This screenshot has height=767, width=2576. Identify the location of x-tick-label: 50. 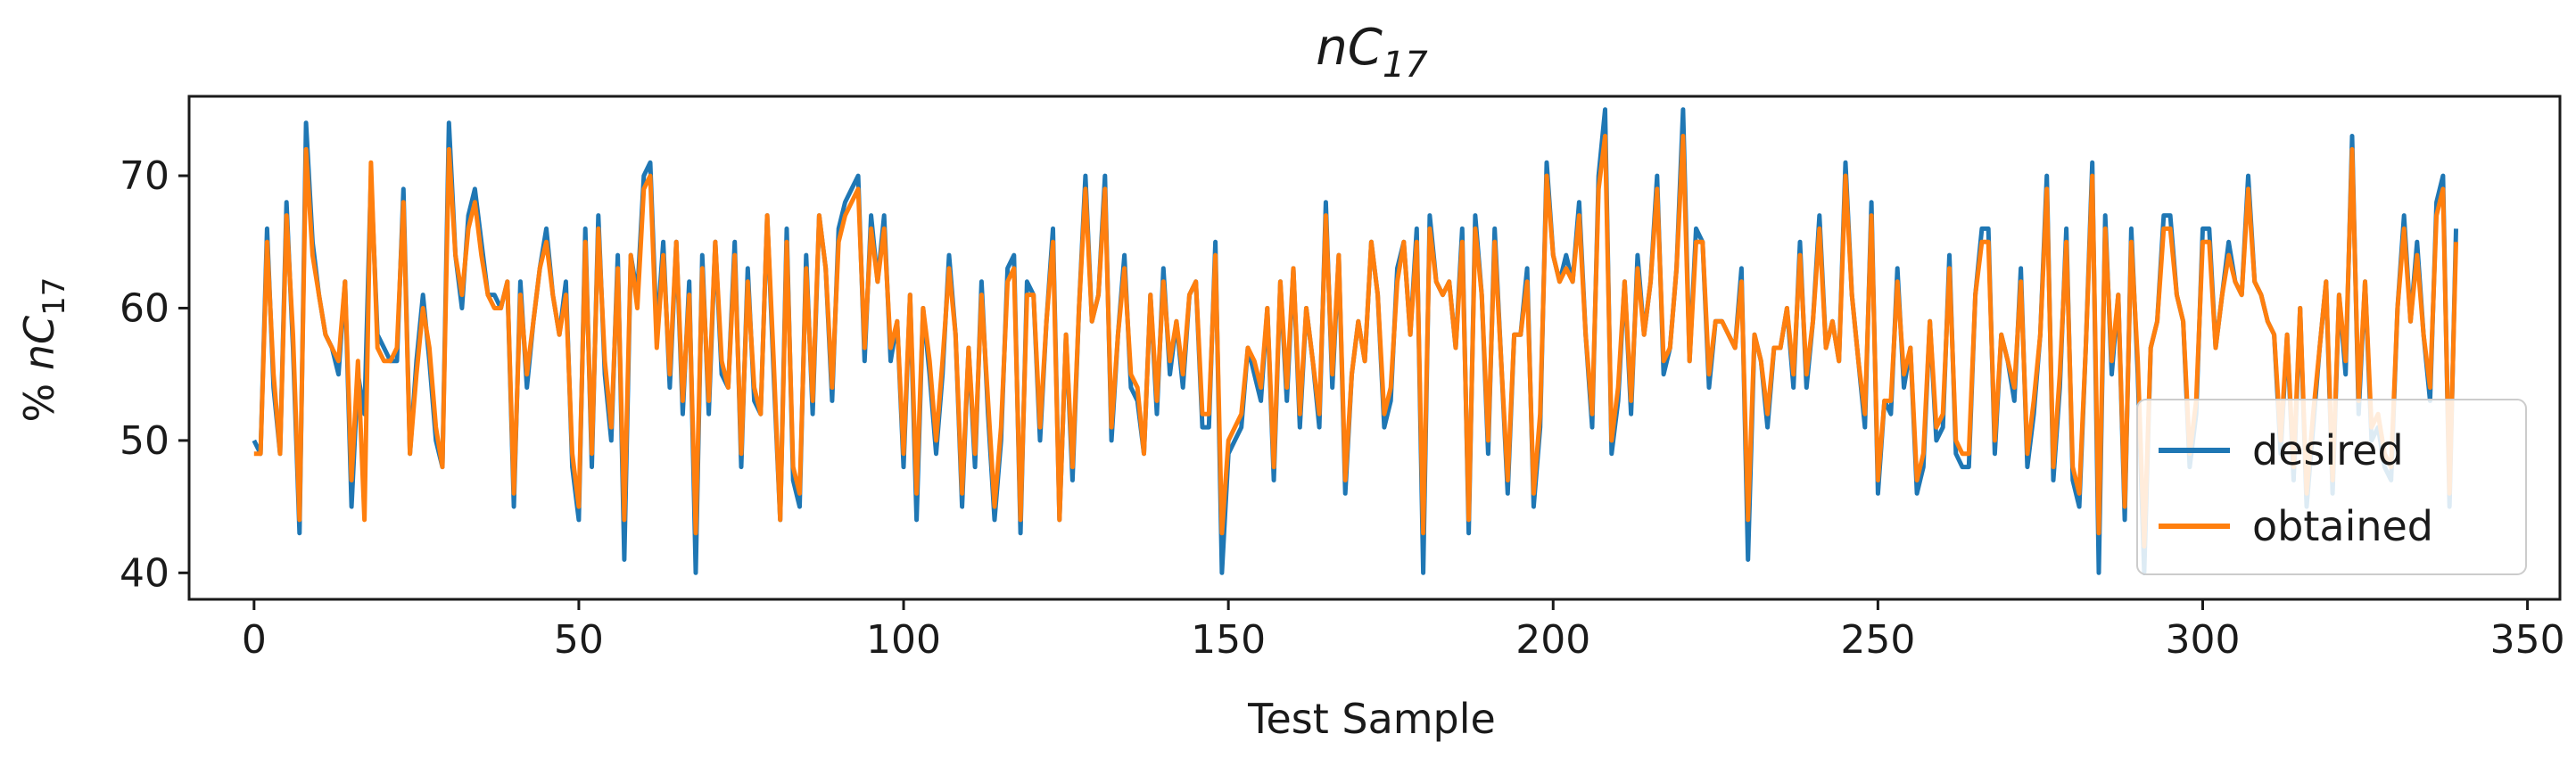
(579, 640).